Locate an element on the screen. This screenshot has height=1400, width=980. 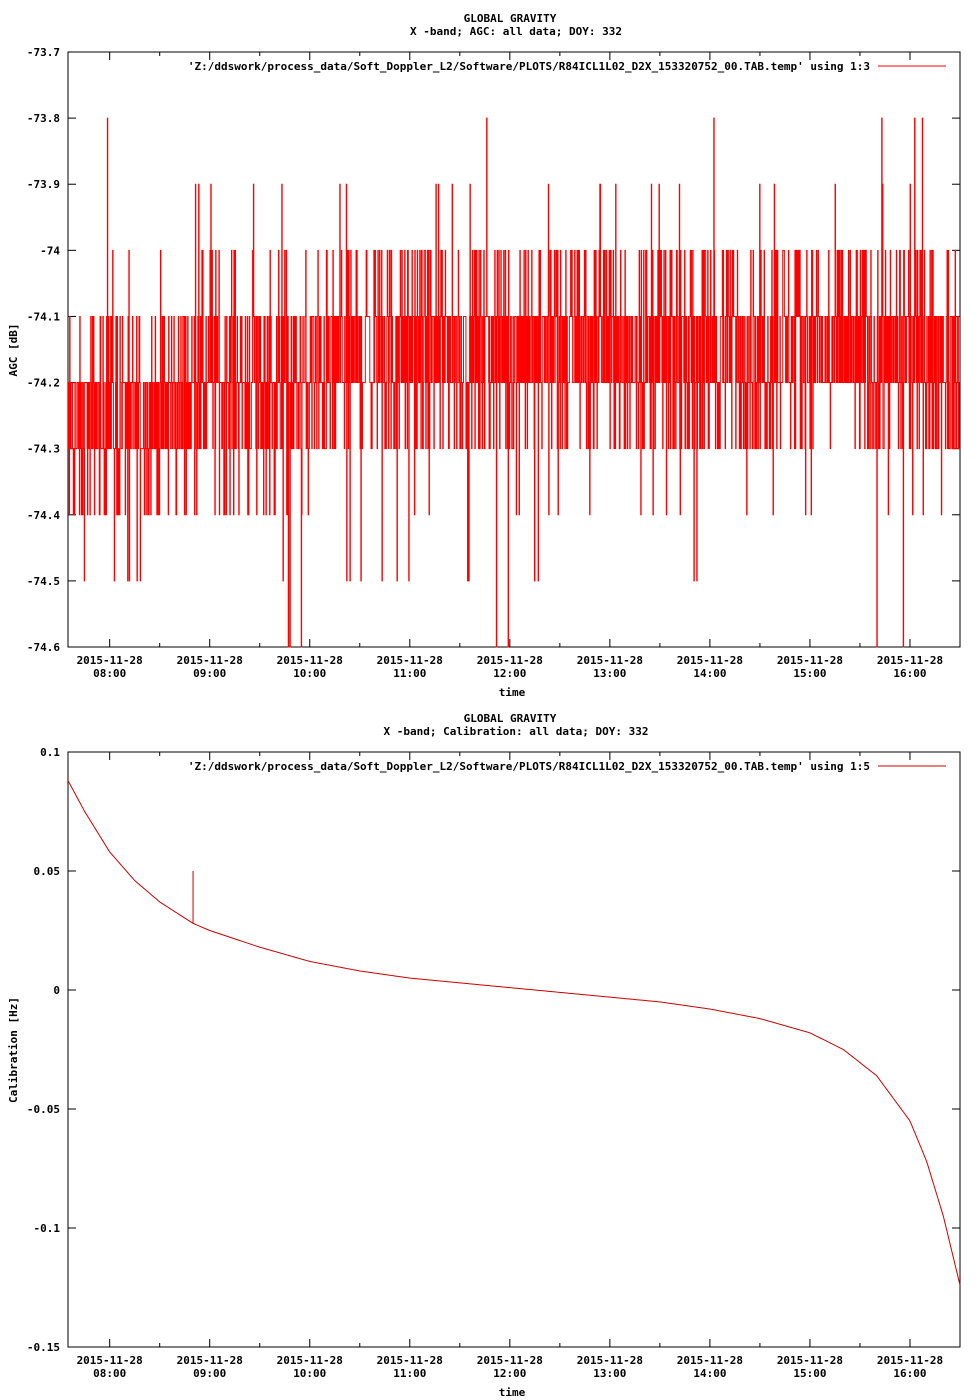
y-tick-label: -0.15 is located at coordinates (43, 1347).